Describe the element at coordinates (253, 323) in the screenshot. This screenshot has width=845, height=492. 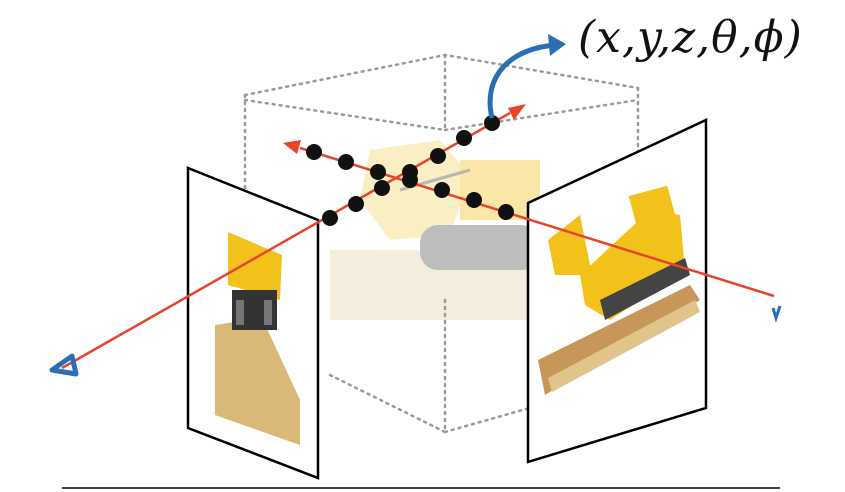
I see `left-image-plane` at that location.